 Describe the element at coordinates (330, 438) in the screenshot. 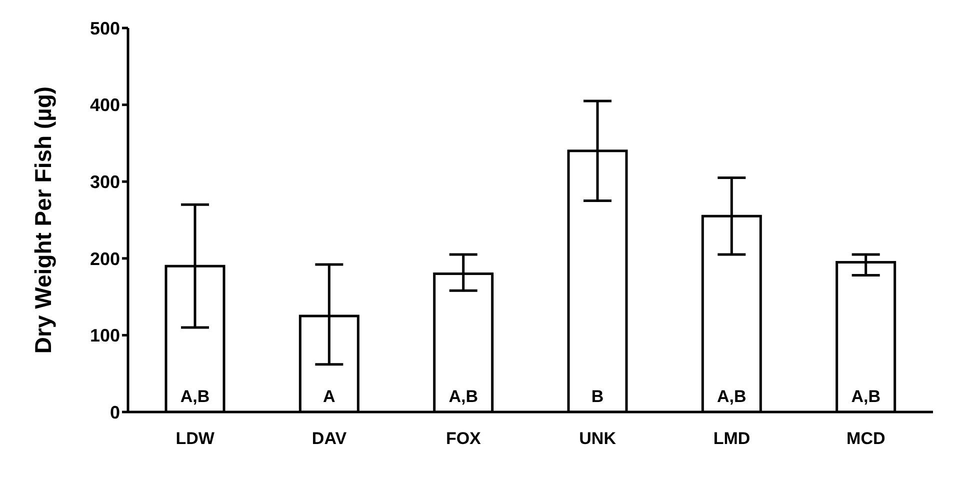

I see `x-tick-label: DAV` at that location.